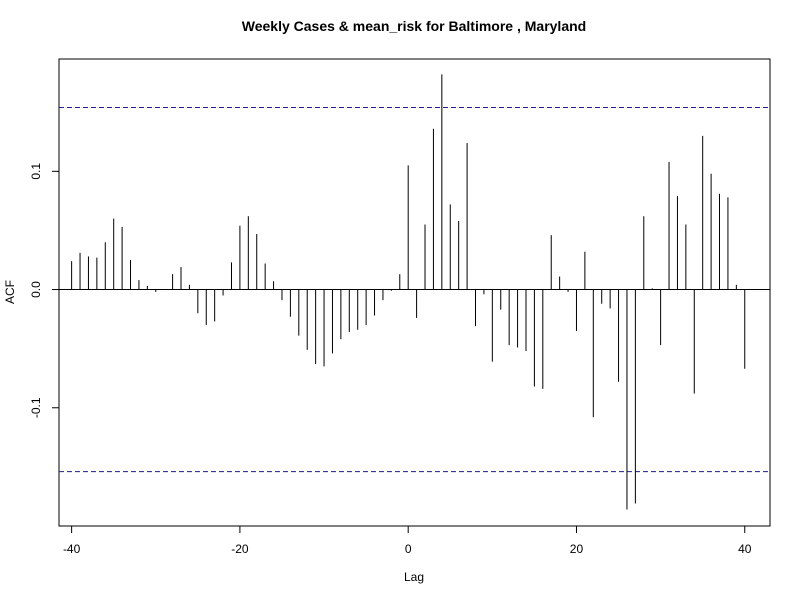 The width and height of the screenshot is (800, 600). Describe the element at coordinates (36, 407) in the screenshot. I see `y-tick-label: -0.1` at that location.